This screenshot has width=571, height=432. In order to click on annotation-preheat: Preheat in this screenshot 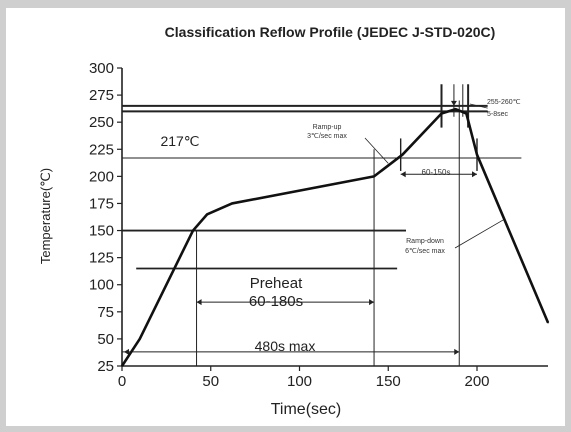, I will do `click(276, 283)`.